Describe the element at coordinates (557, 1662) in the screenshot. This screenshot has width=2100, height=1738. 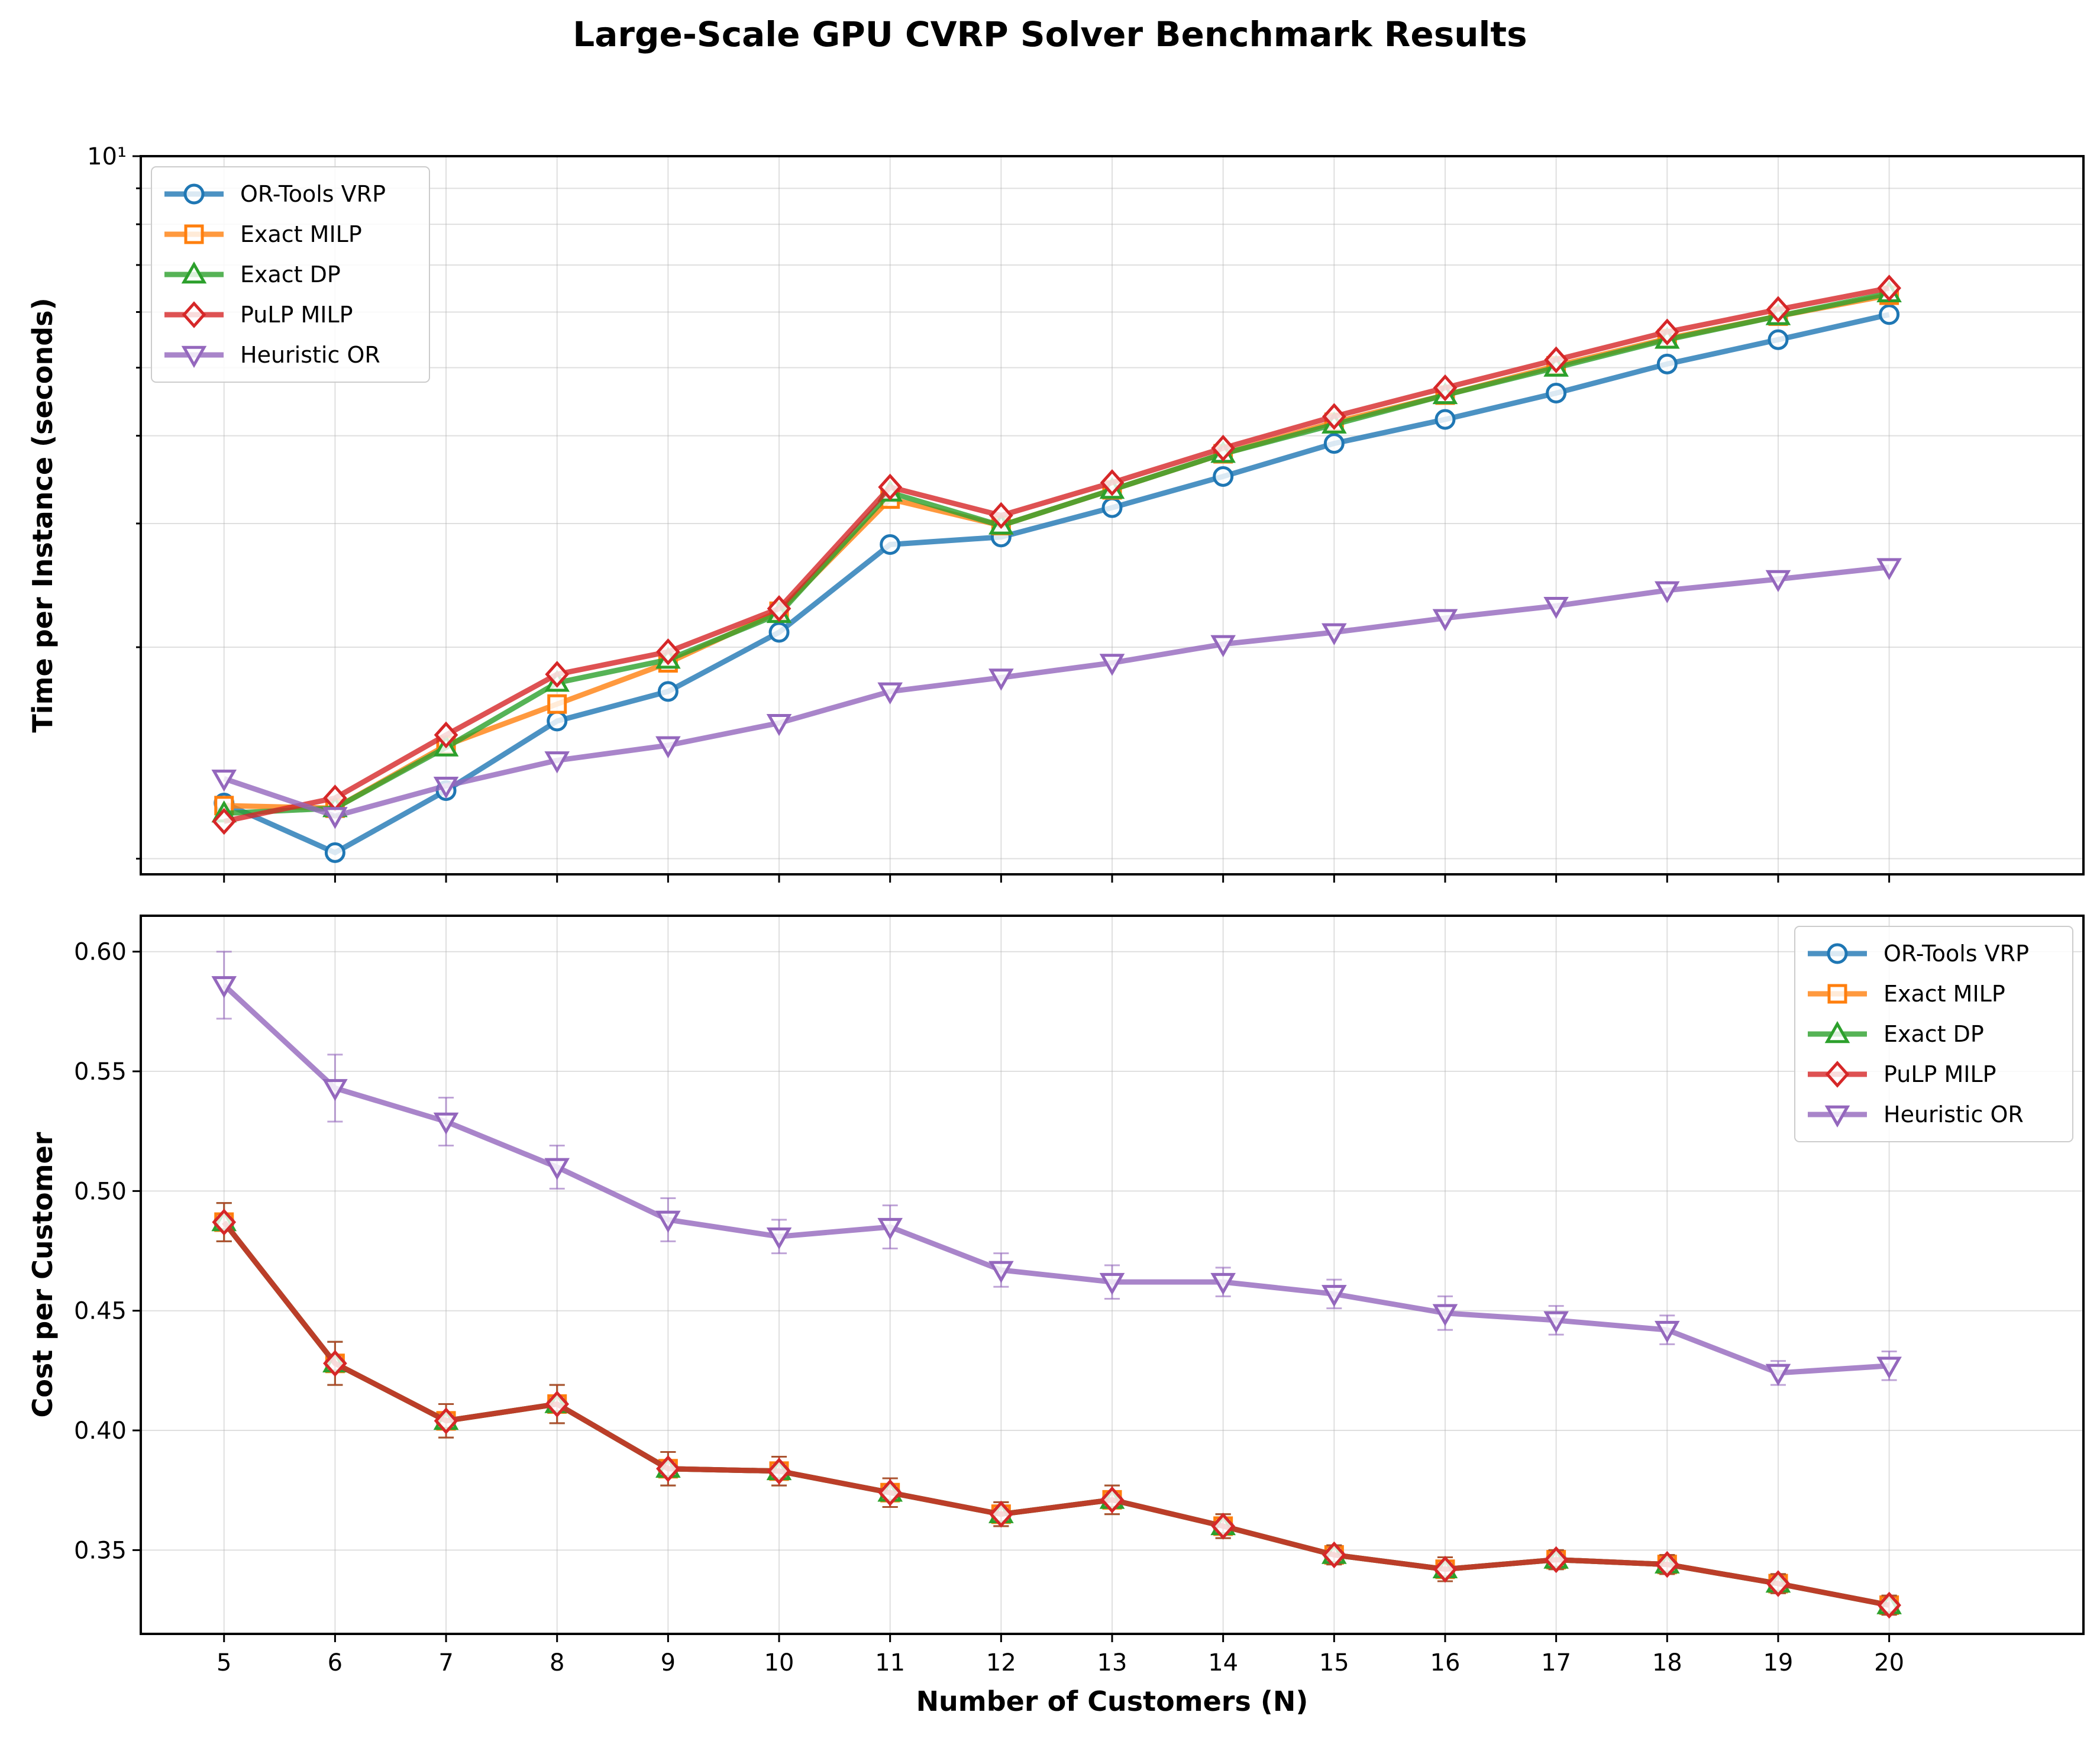
I see `x-tick-label: 8` at that location.